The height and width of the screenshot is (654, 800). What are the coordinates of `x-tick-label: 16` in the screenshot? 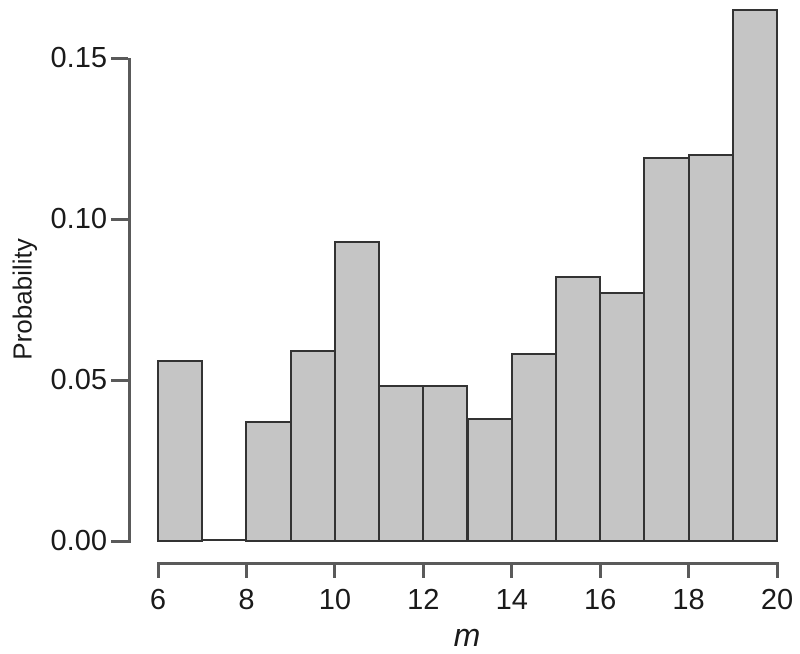 It's located at (600, 600).